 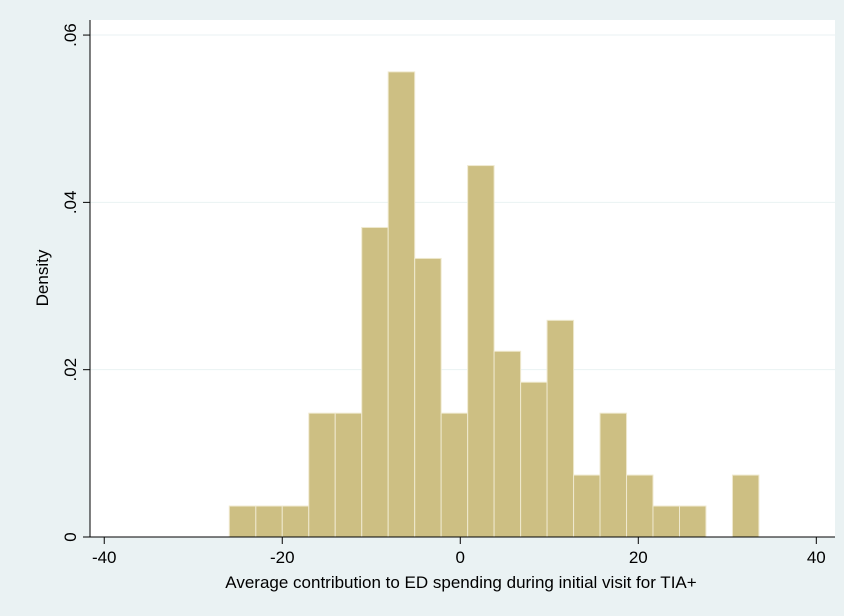 I want to click on y-tick-label: .02, so click(x=70, y=370).